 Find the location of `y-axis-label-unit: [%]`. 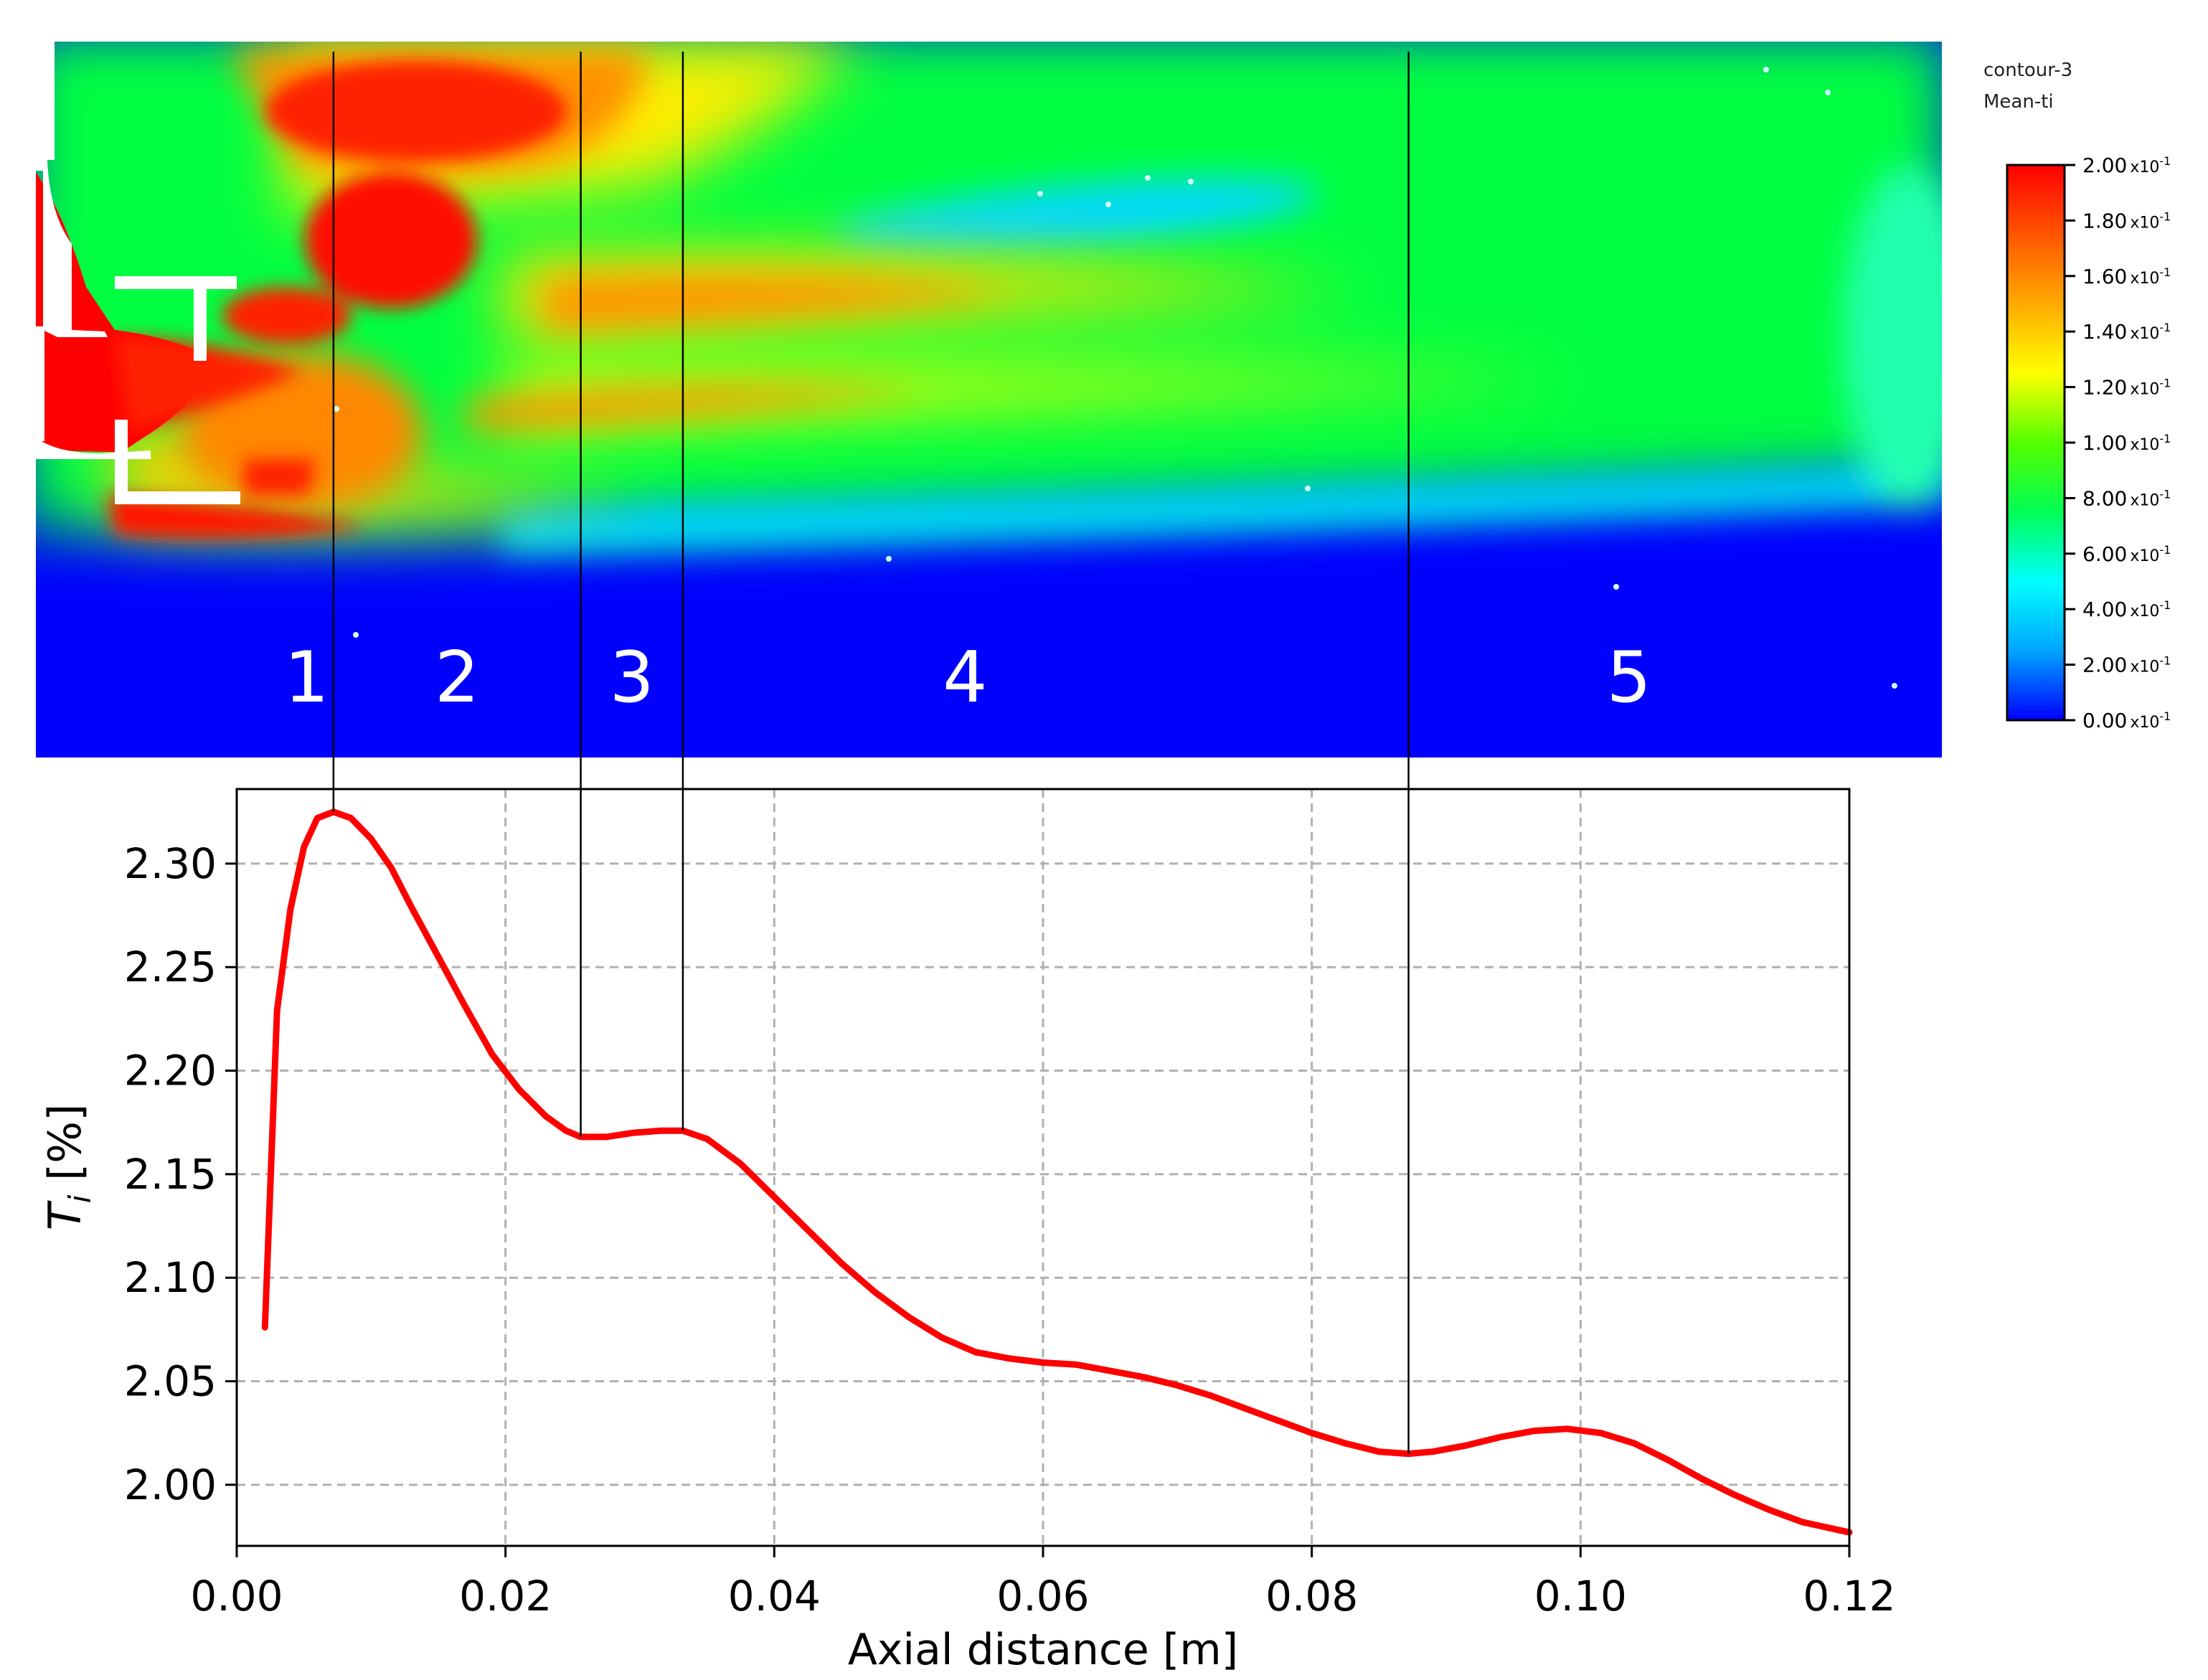

y-axis-label-unit: [%] is located at coordinates (65, 1149).